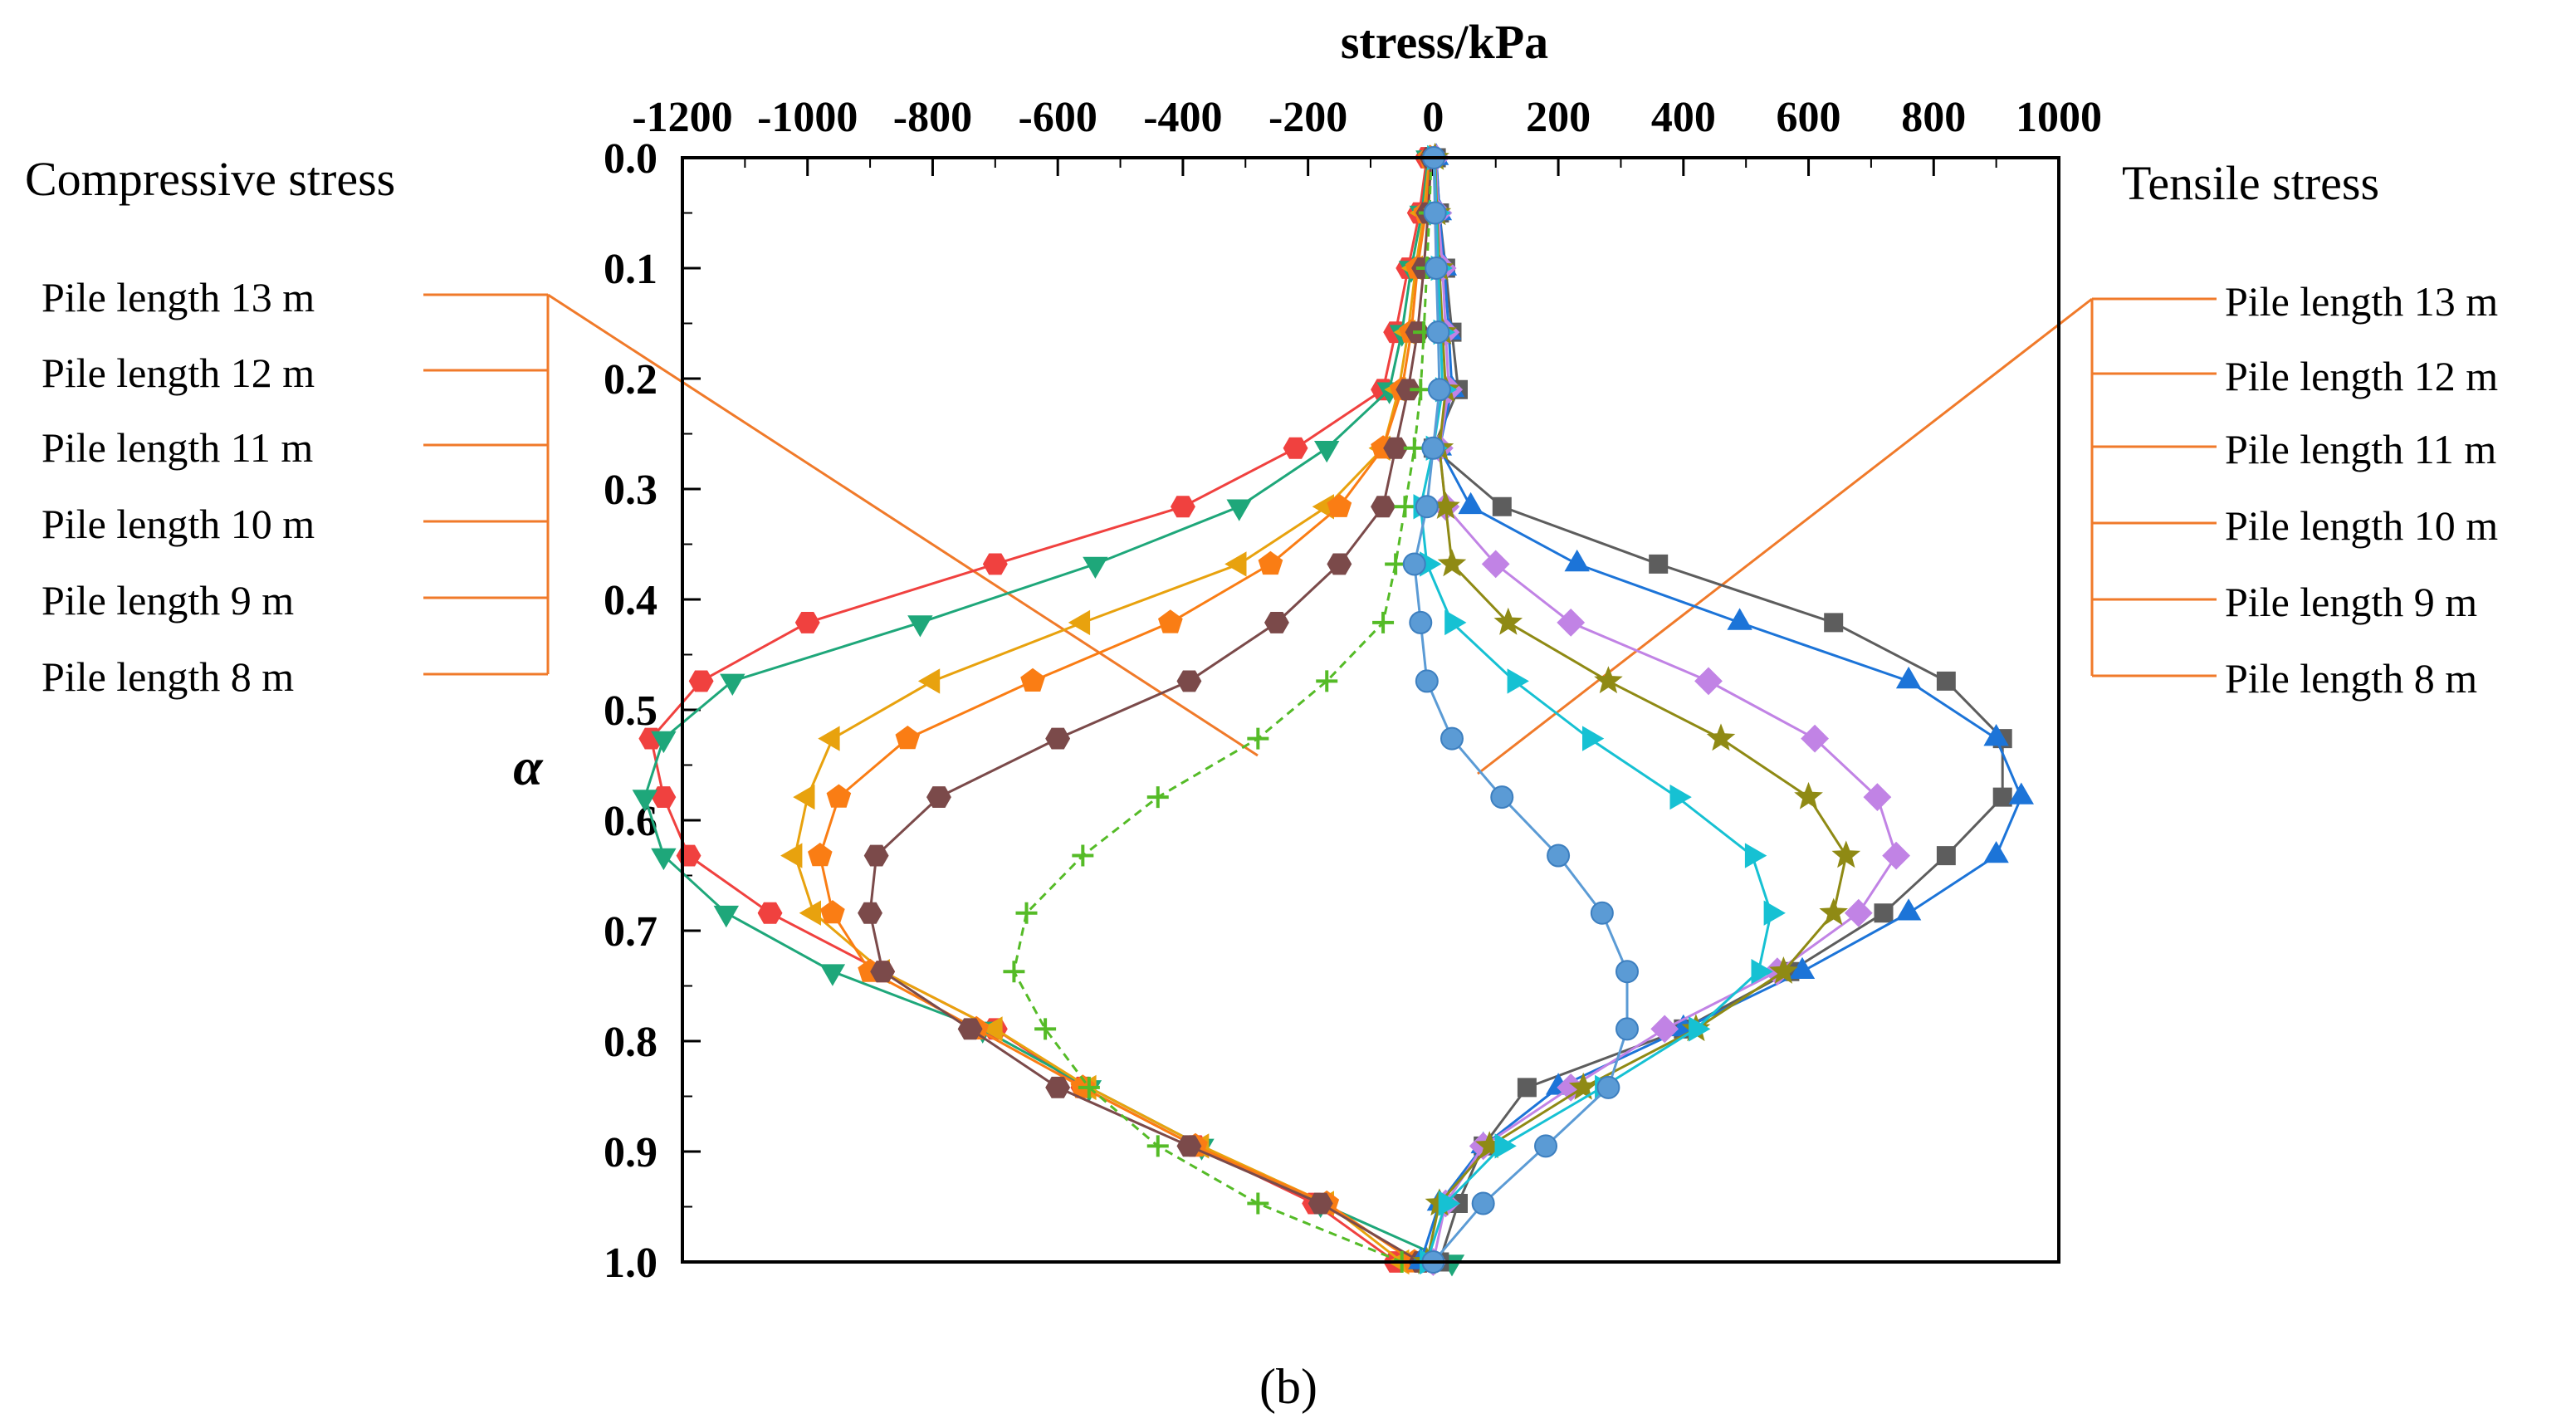 This screenshot has width=2576, height=1428. Describe the element at coordinates (630, 821) in the screenshot. I see `y-tick-label: 0.6` at that location.